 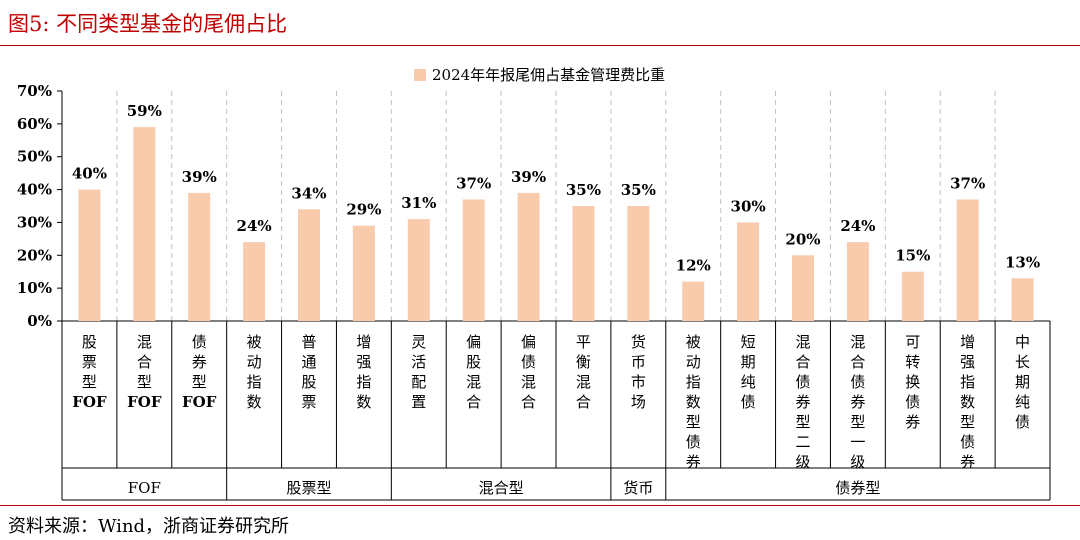 I want to click on y-tick-label: 40%, so click(x=34, y=190).